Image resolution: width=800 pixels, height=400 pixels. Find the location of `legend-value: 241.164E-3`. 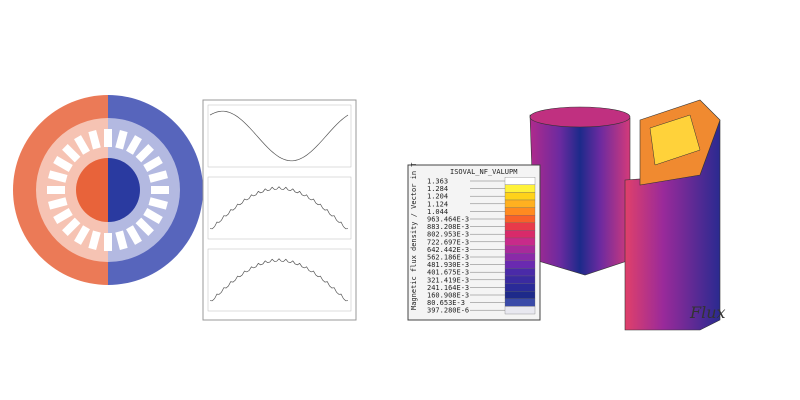

legend-value: 241.164E-3 is located at coordinates (448, 288).